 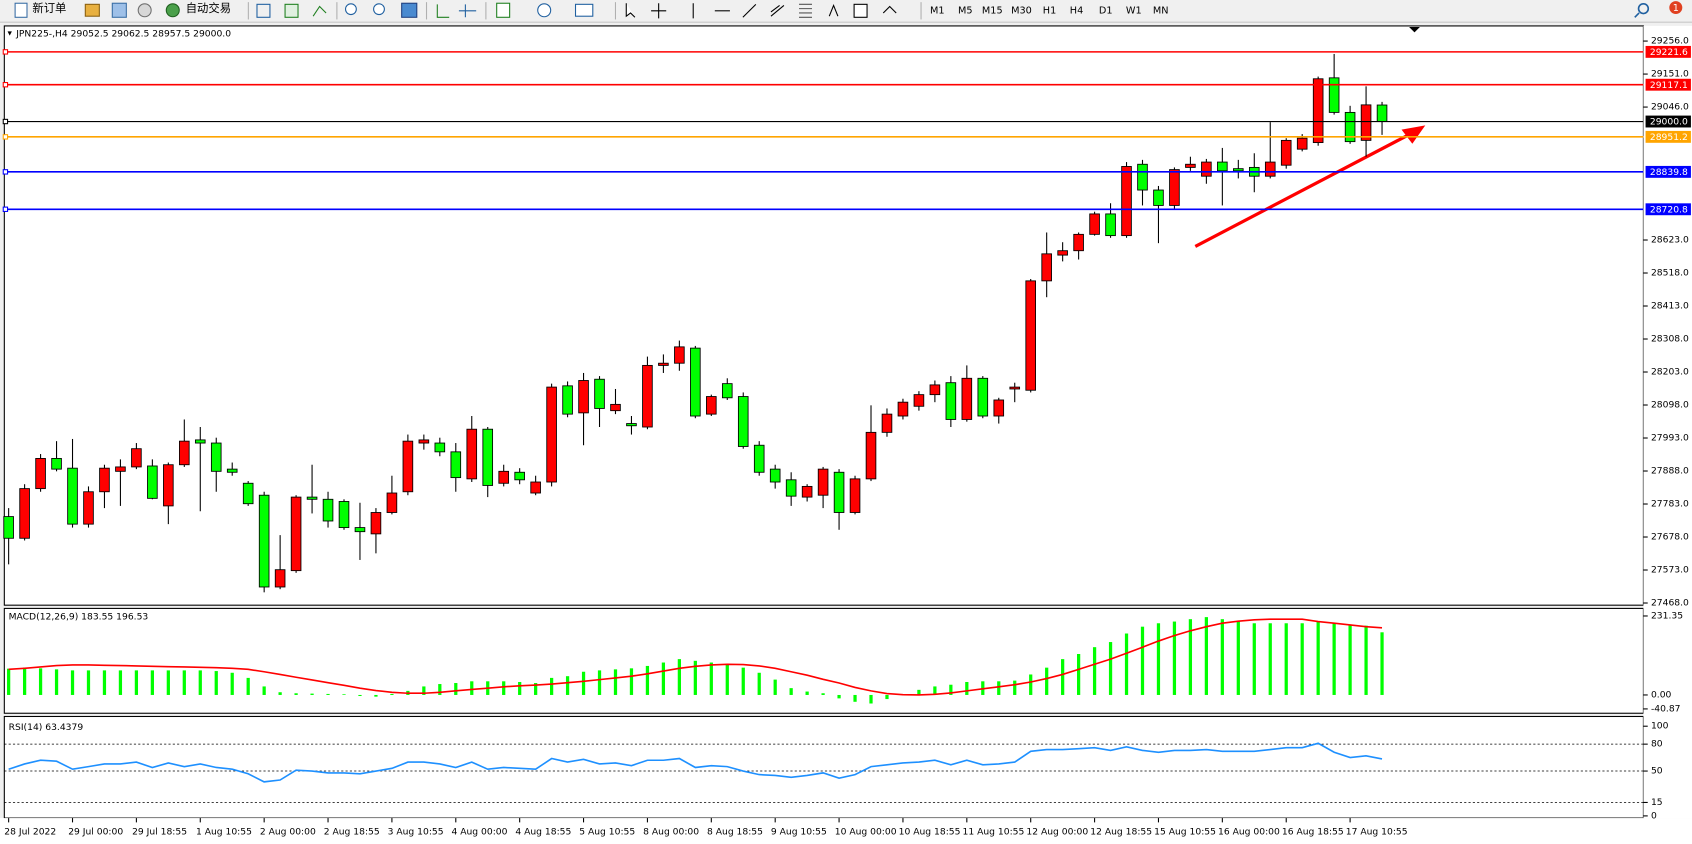 What do you see at coordinates (659, 11) in the screenshot?
I see `crosshair-tool` at bounding box center [659, 11].